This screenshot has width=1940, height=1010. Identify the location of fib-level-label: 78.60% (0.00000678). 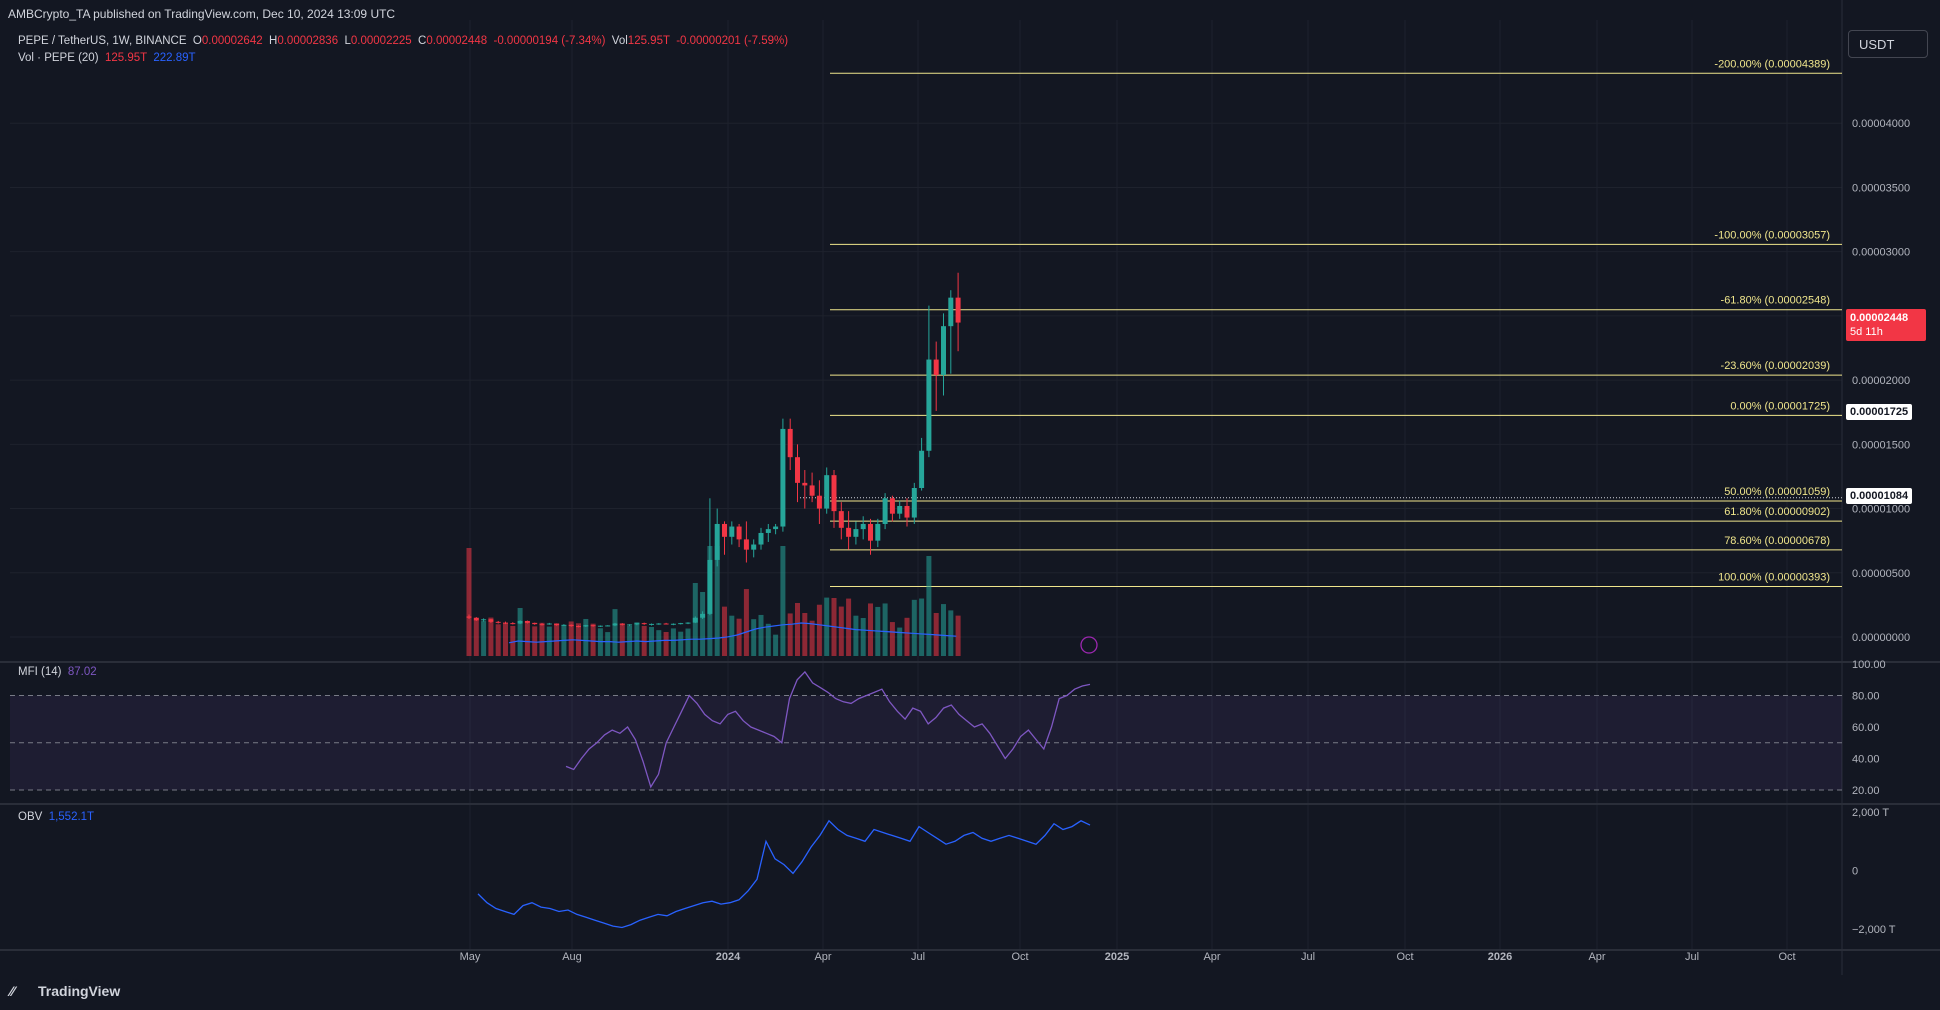
(1777, 541).